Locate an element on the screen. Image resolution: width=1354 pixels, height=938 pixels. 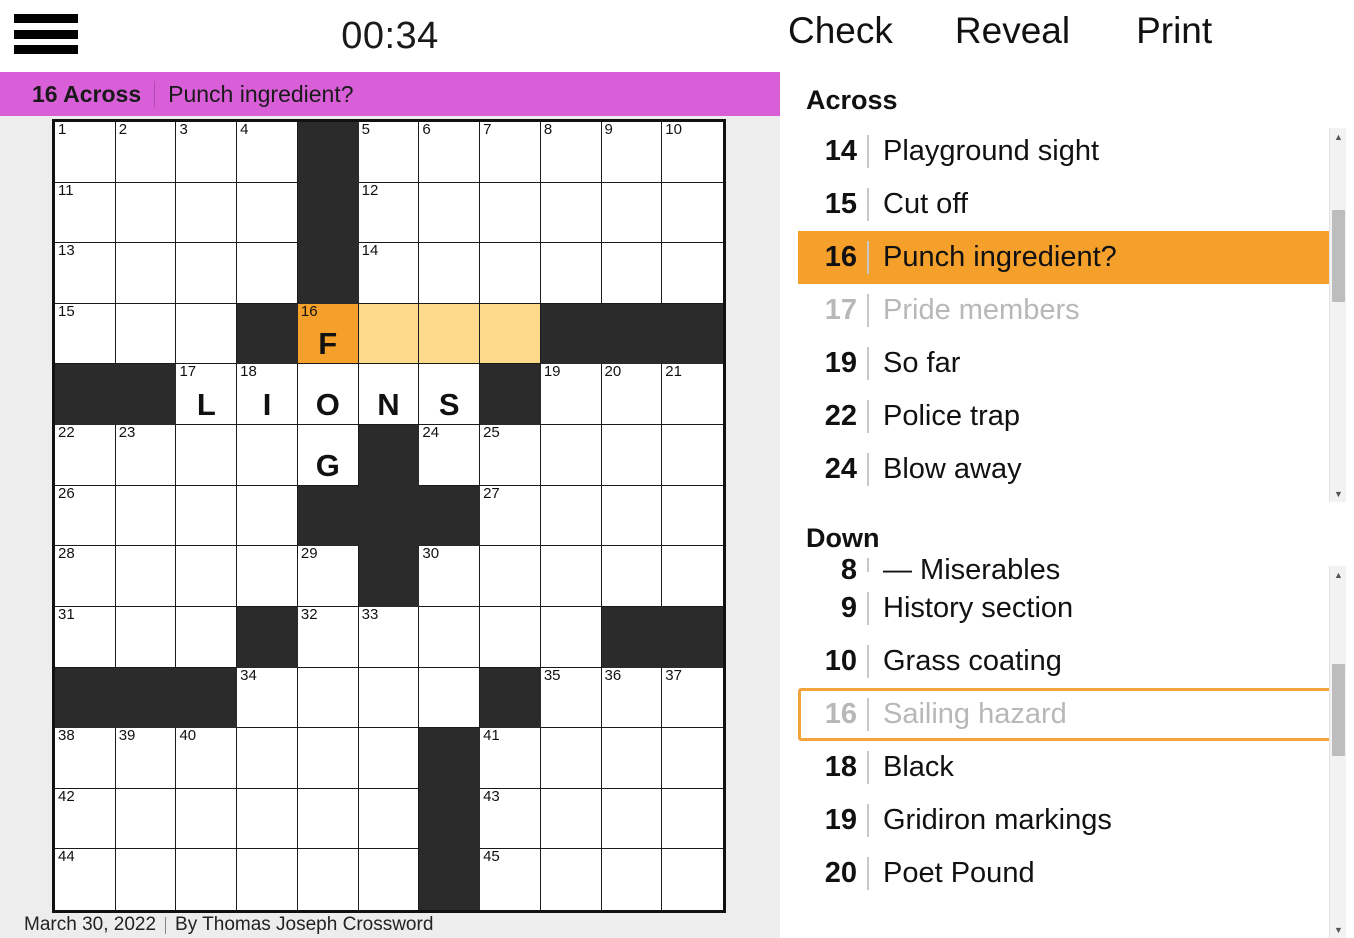
grid-cell: 8 is located at coordinates (571, 152).